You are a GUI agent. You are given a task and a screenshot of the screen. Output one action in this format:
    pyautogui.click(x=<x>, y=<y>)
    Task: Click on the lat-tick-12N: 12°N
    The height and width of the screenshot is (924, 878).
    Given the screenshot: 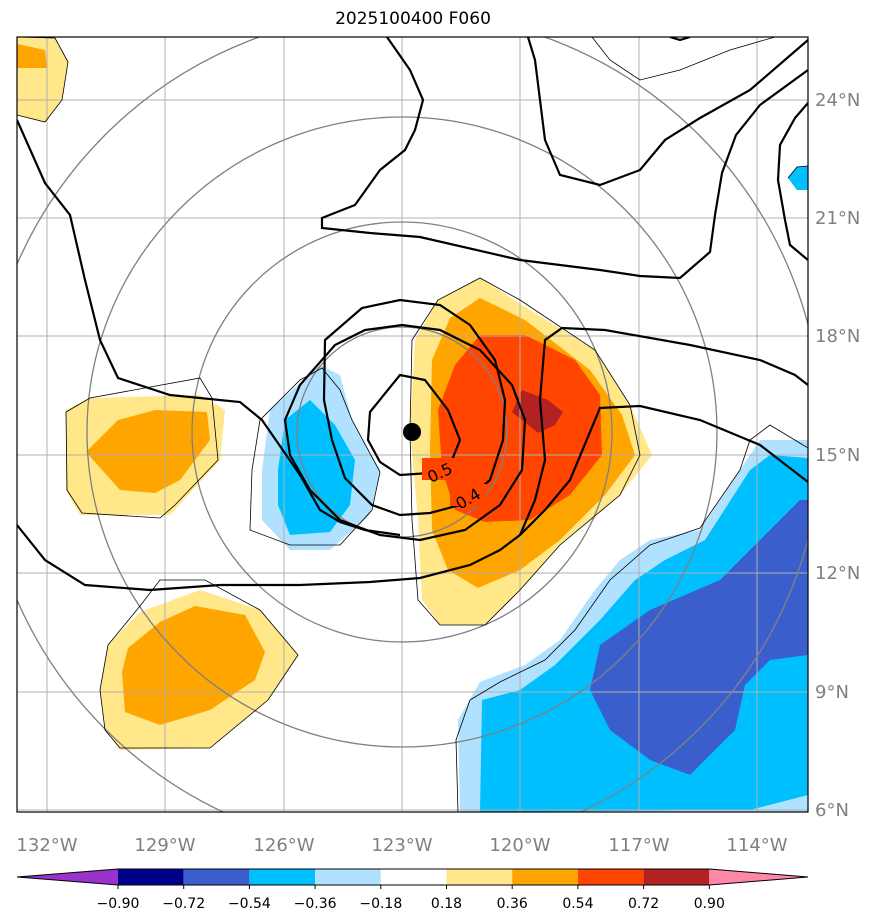 What is the action you would take?
    pyautogui.click(x=837, y=573)
    